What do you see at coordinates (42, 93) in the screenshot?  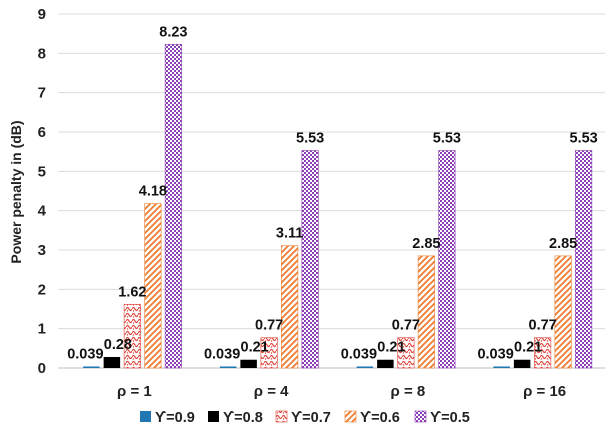 I see `y-tick-label: 7` at bounding box center [42, 93].